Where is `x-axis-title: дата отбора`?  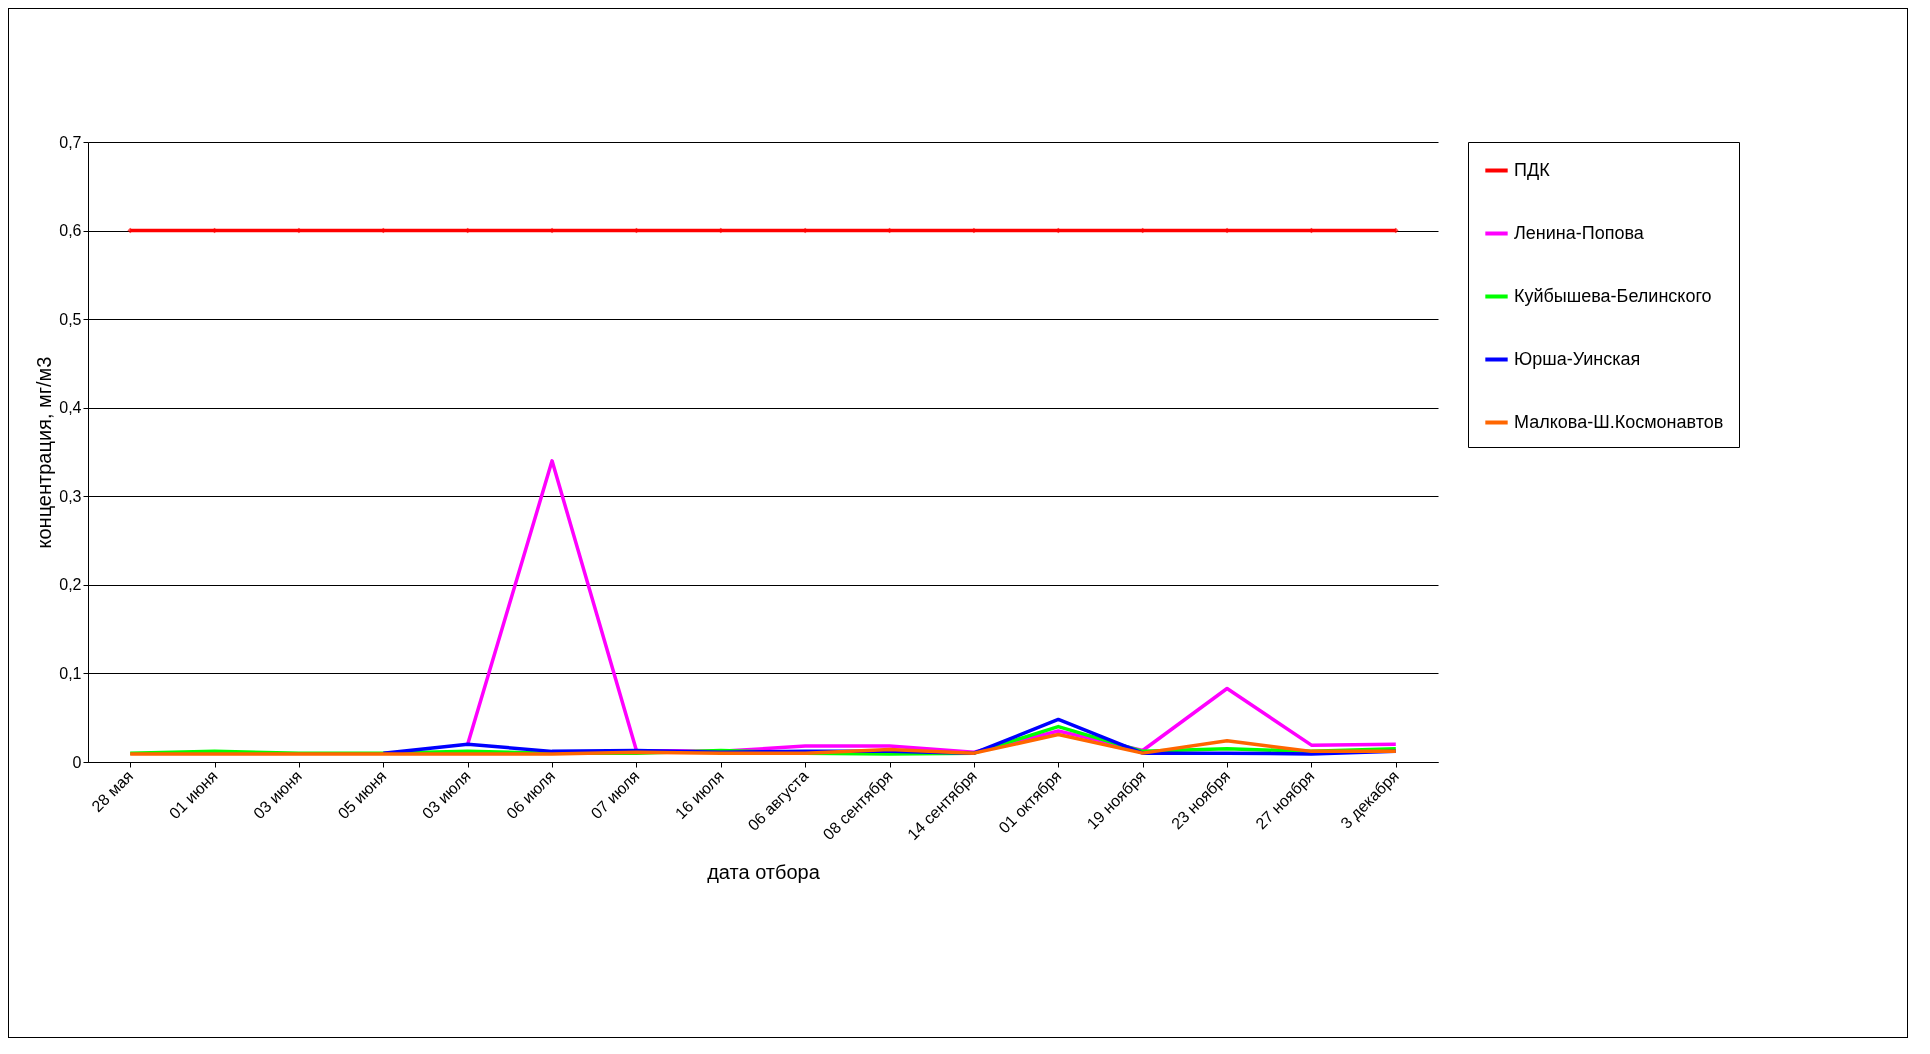 x-axis-title: дата отбора is located at coordinates (764, 872).